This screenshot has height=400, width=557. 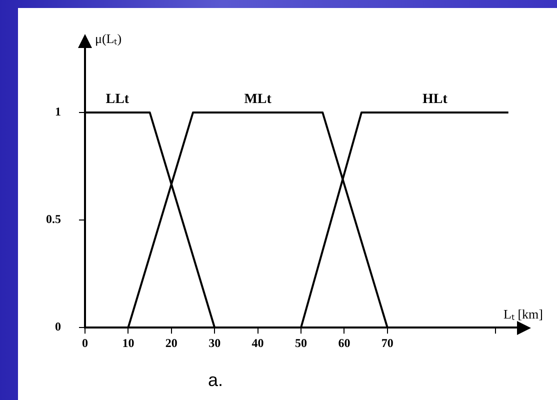 I want to click on x-tick-label: 60, so click(x=344, y=343).